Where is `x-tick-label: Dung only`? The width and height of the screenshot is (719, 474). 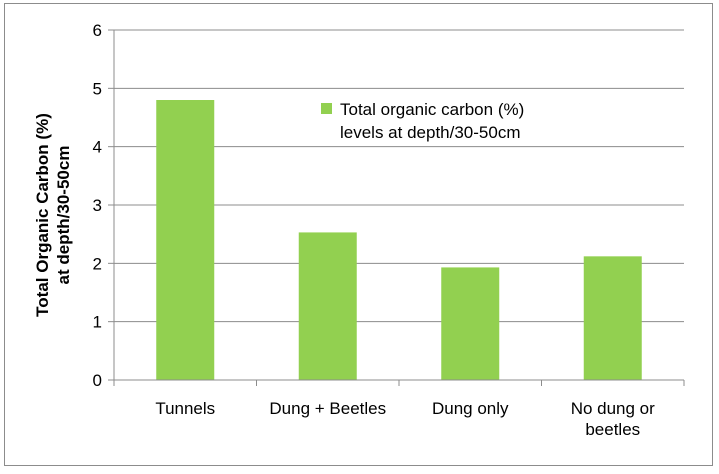 x-tick-label: Dung only is located at coordinates (470, 408).